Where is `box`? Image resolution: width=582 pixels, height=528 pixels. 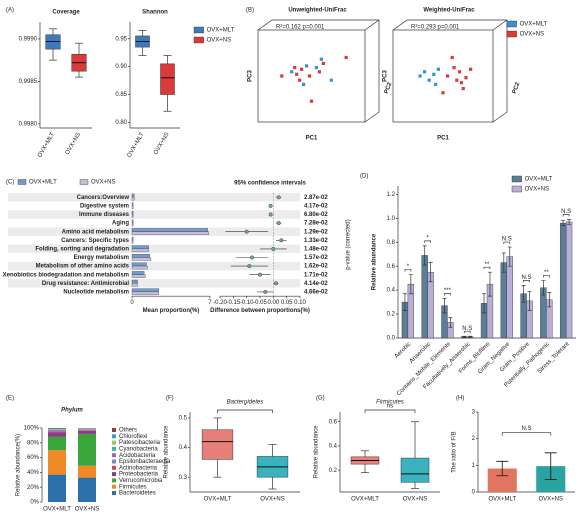 box is located at coordinates (217, 444).